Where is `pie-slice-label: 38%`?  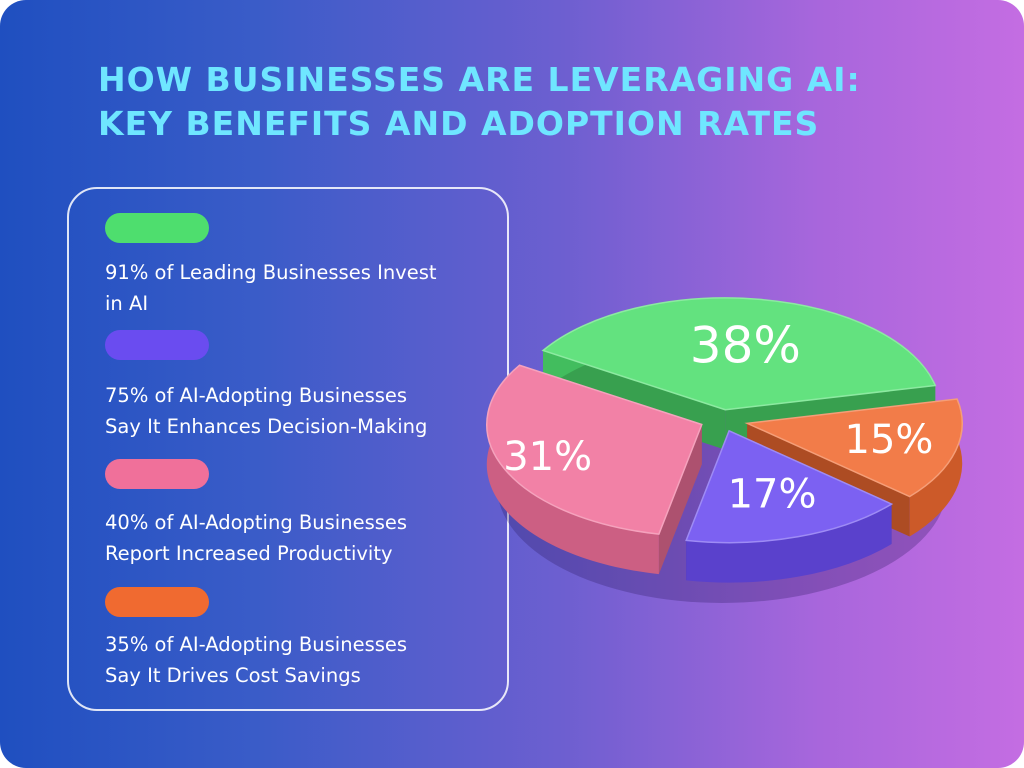
pie-slice-label: 38% is located at coordinates (745, 346).